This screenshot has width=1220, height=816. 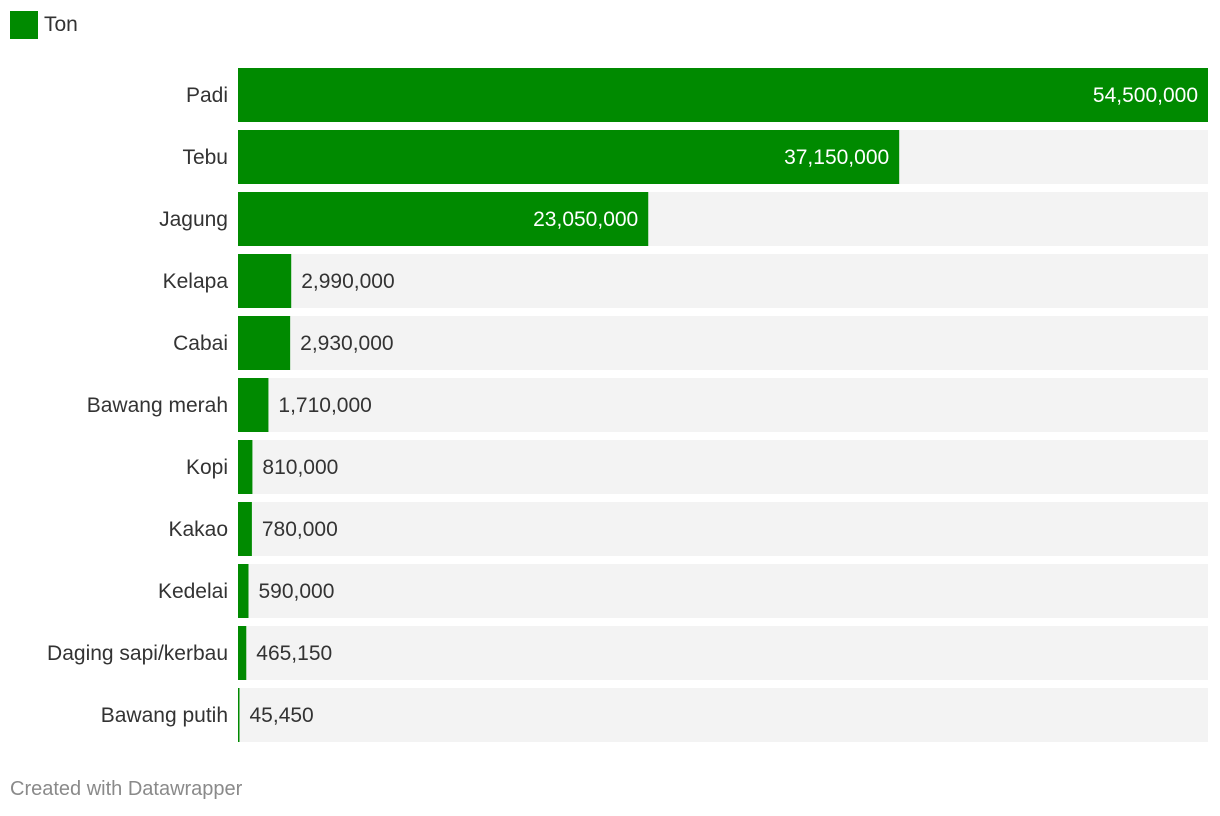 What do you see at coordinates (836, 157) in the screenshot?
I see `value-label: 37,150,000` at bounding box center [836, 157].